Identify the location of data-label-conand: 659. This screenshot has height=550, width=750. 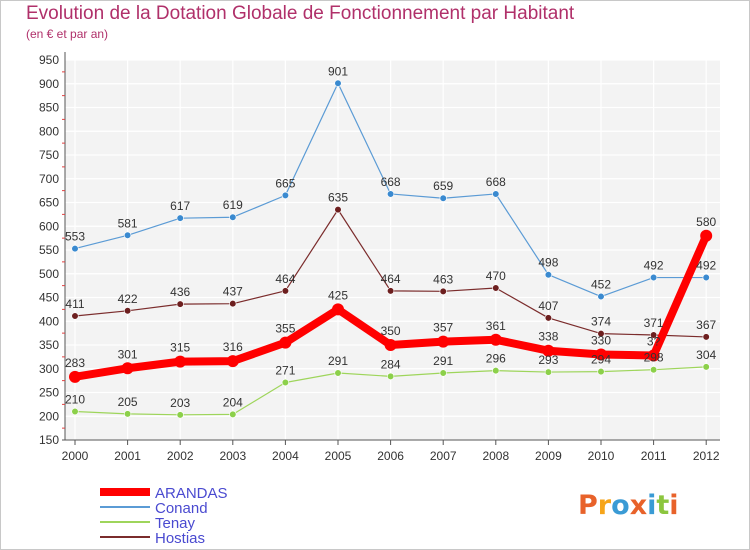
(443, 186).